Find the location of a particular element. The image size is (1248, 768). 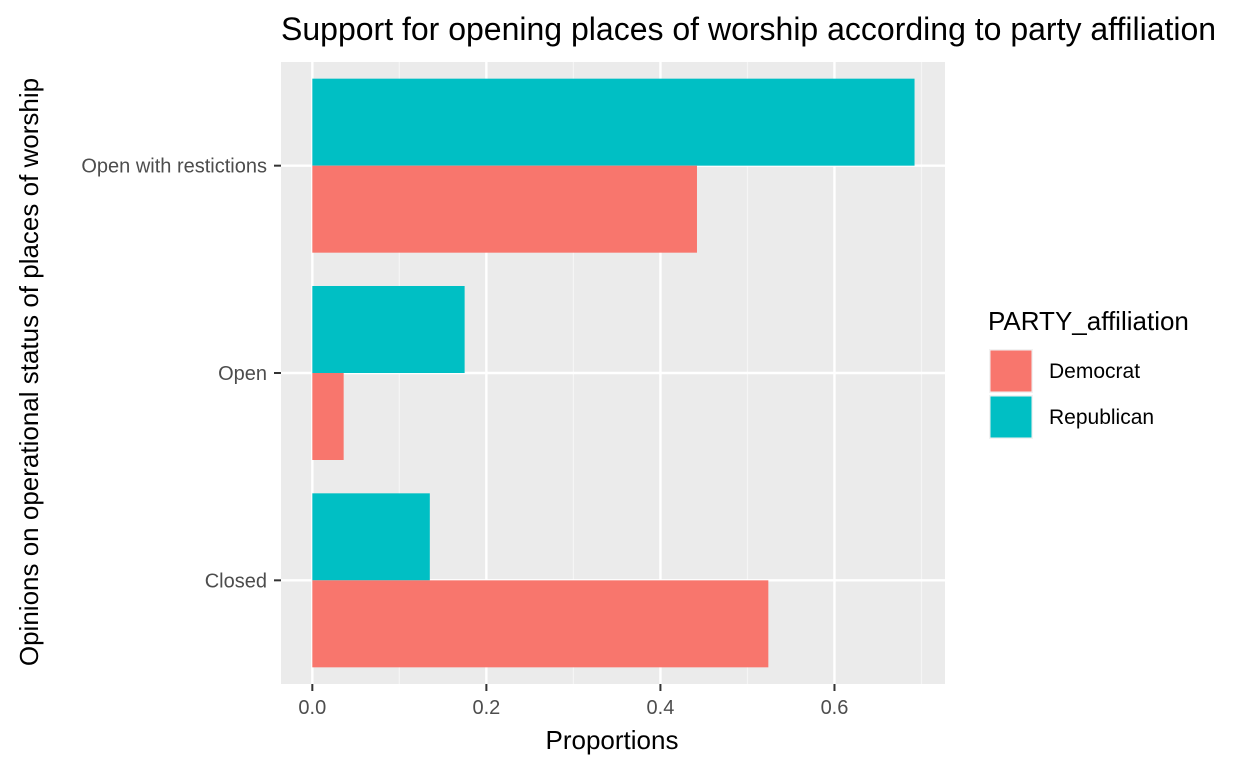

x-tick-label: 0.0 is located at coordinates (312, 708).